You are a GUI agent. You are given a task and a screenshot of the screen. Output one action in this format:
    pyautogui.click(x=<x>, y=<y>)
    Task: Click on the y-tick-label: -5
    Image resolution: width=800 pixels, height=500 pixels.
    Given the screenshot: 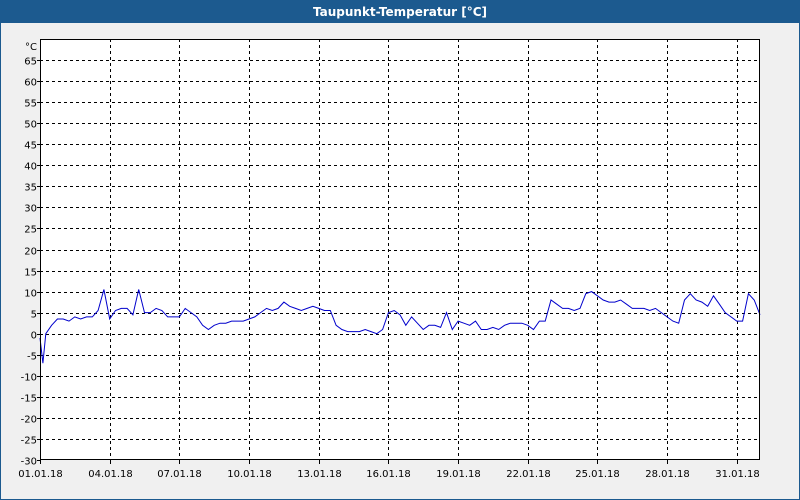 What is the action you would take?
    pyautogui.click(x=32, y=357)
    